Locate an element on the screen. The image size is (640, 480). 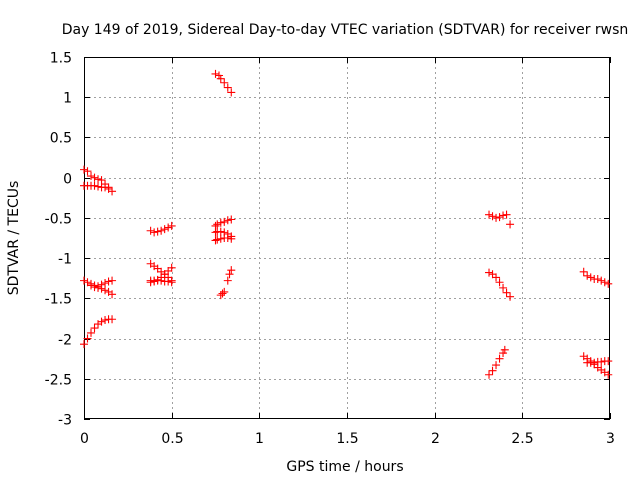
data-point-three-quarter-c is located at coordinates (215, 232).